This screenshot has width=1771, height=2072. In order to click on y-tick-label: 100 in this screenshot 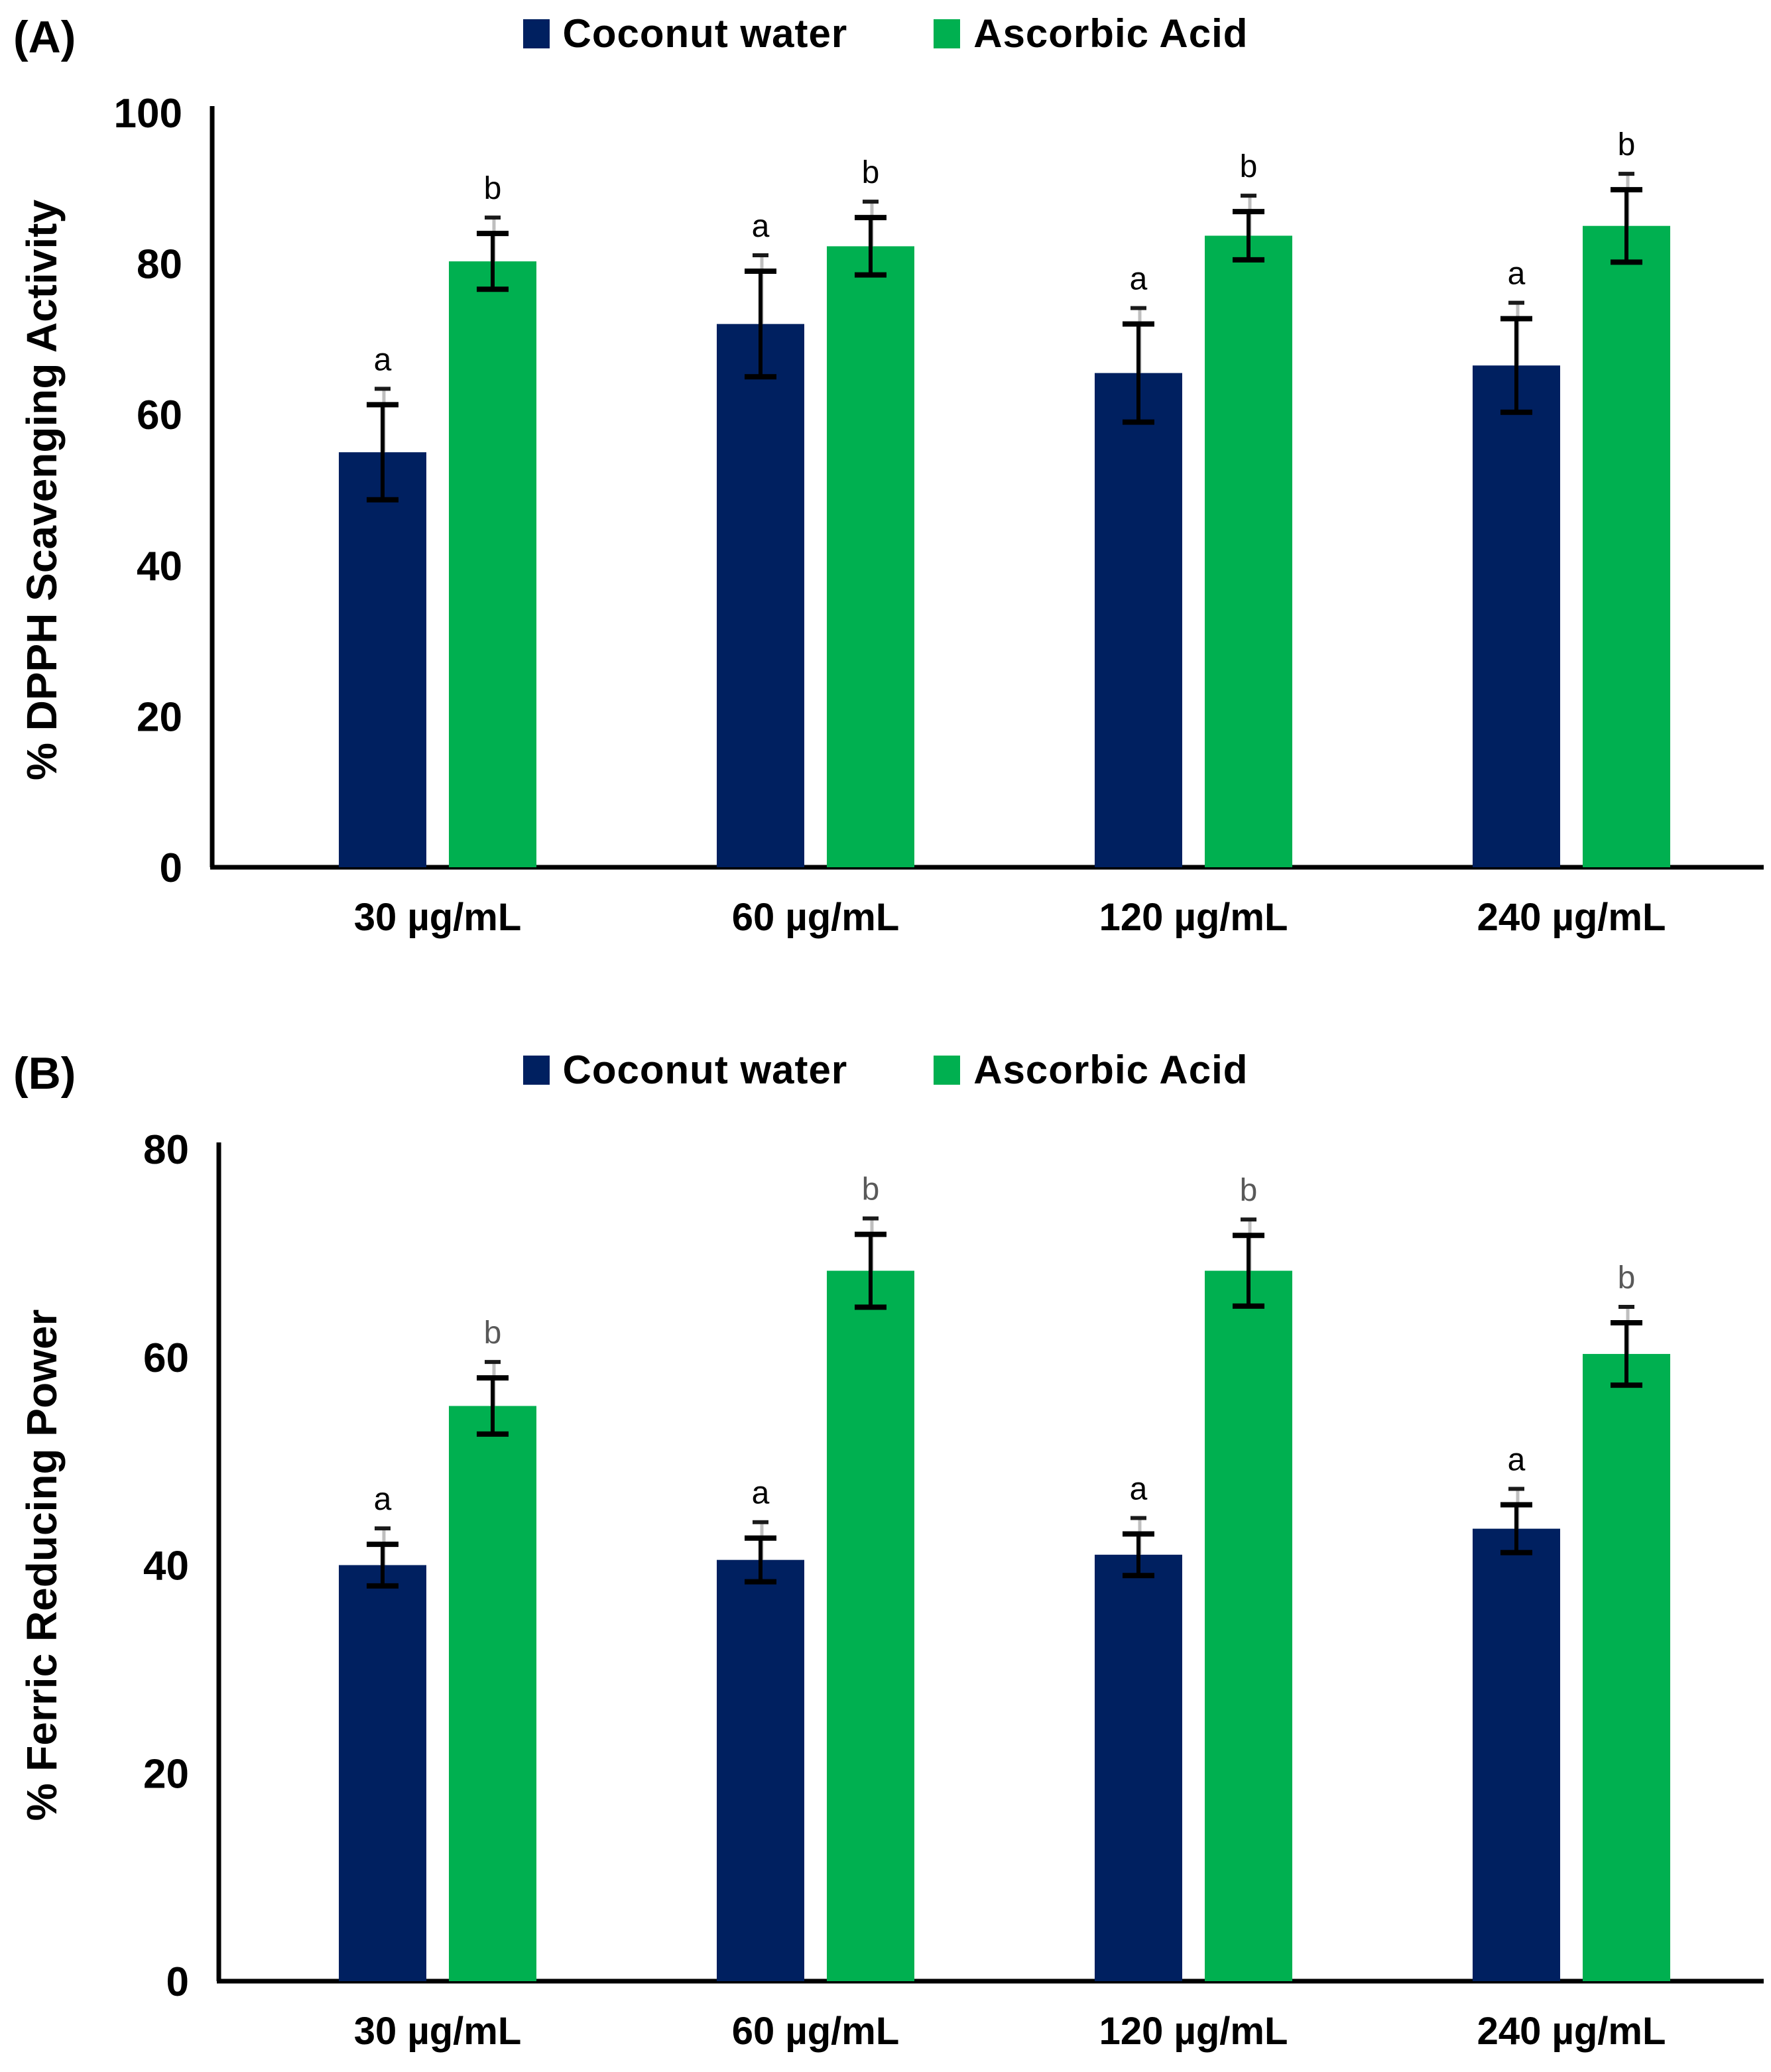, I will do `click(148, 114)`.